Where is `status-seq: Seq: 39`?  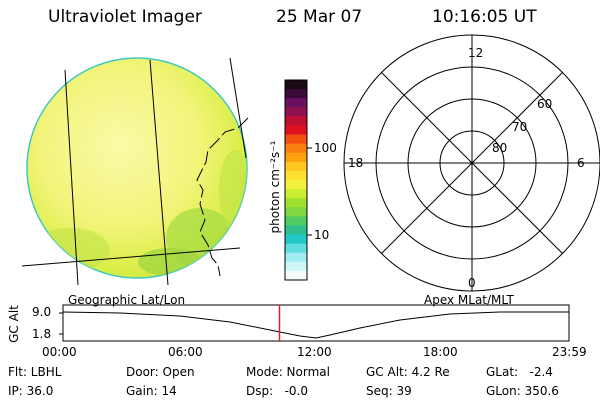
status-seq: Seq: 39 is located at coordinates (389, 391).